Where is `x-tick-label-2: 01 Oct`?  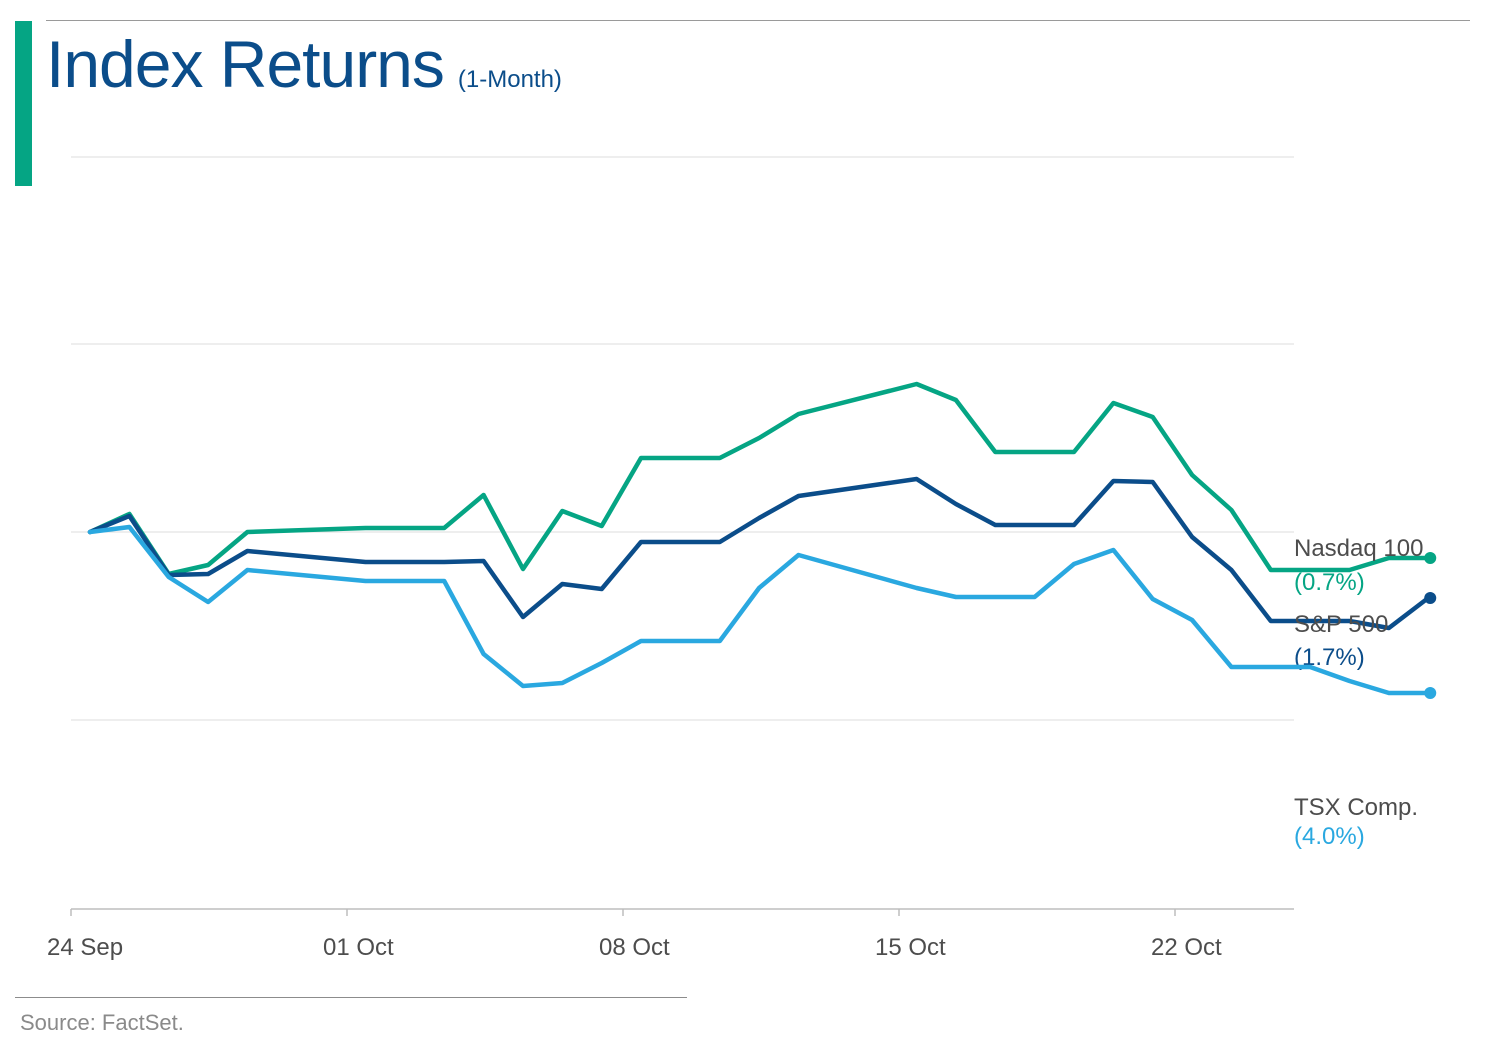 x-tick-label-2: 01 Oct is located at coordinates (358, 947).